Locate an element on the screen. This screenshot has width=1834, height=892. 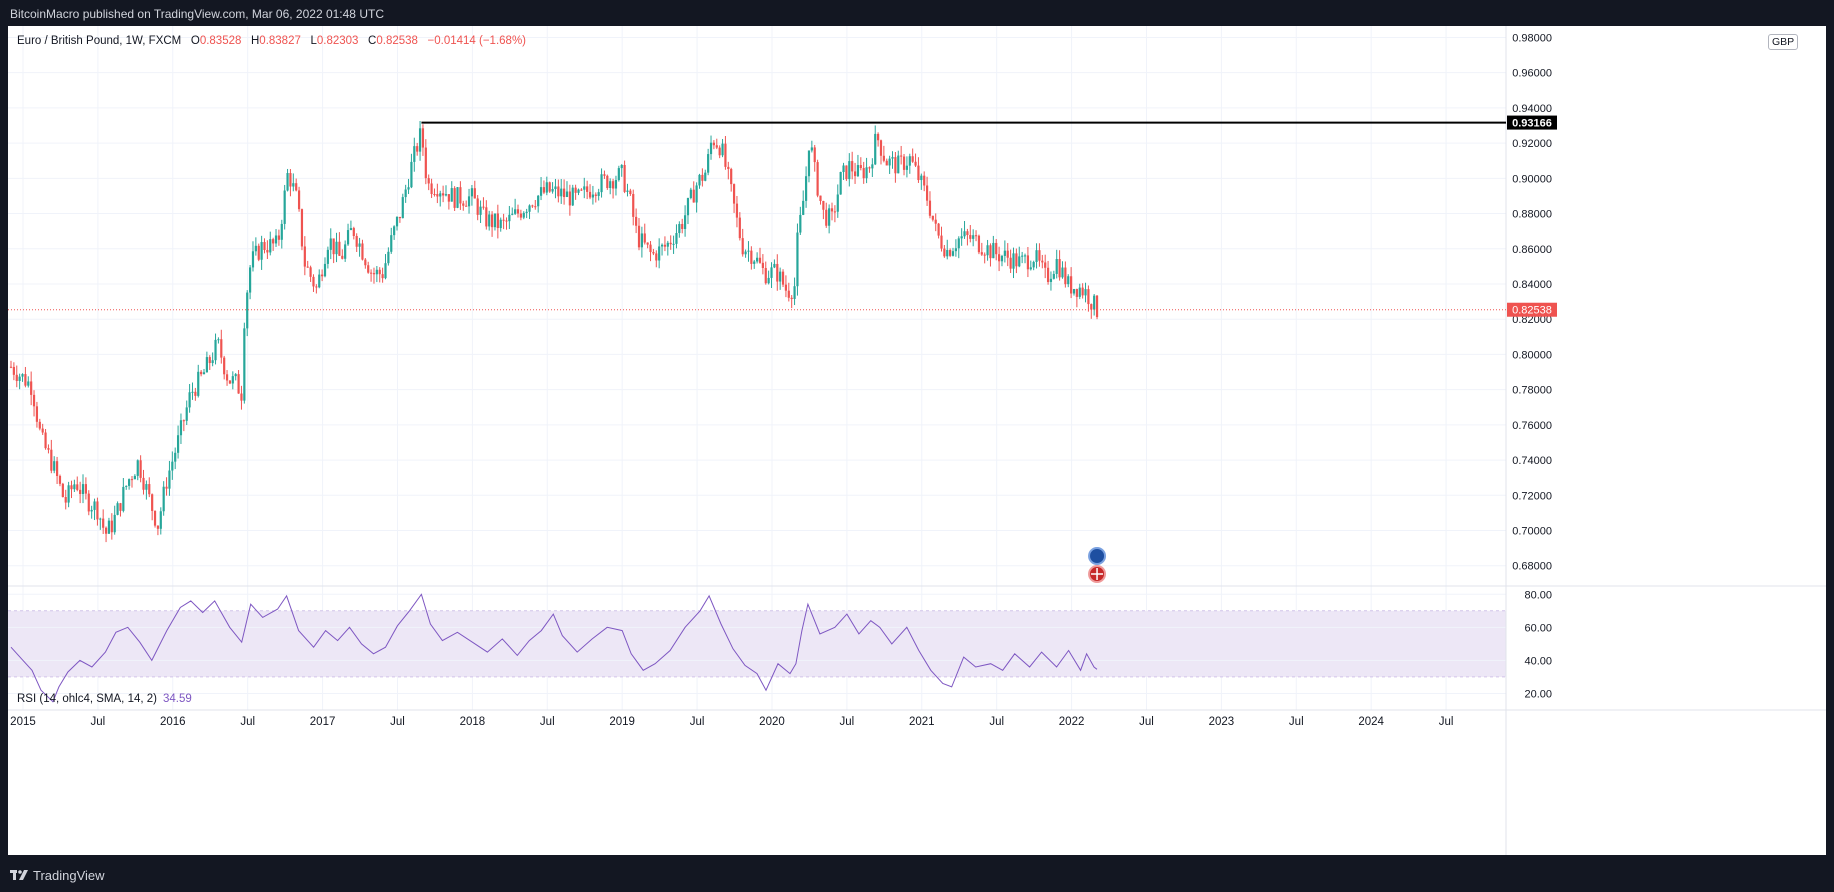
price-tick-label: 0.82000 is located at coordinates (1532, 320).